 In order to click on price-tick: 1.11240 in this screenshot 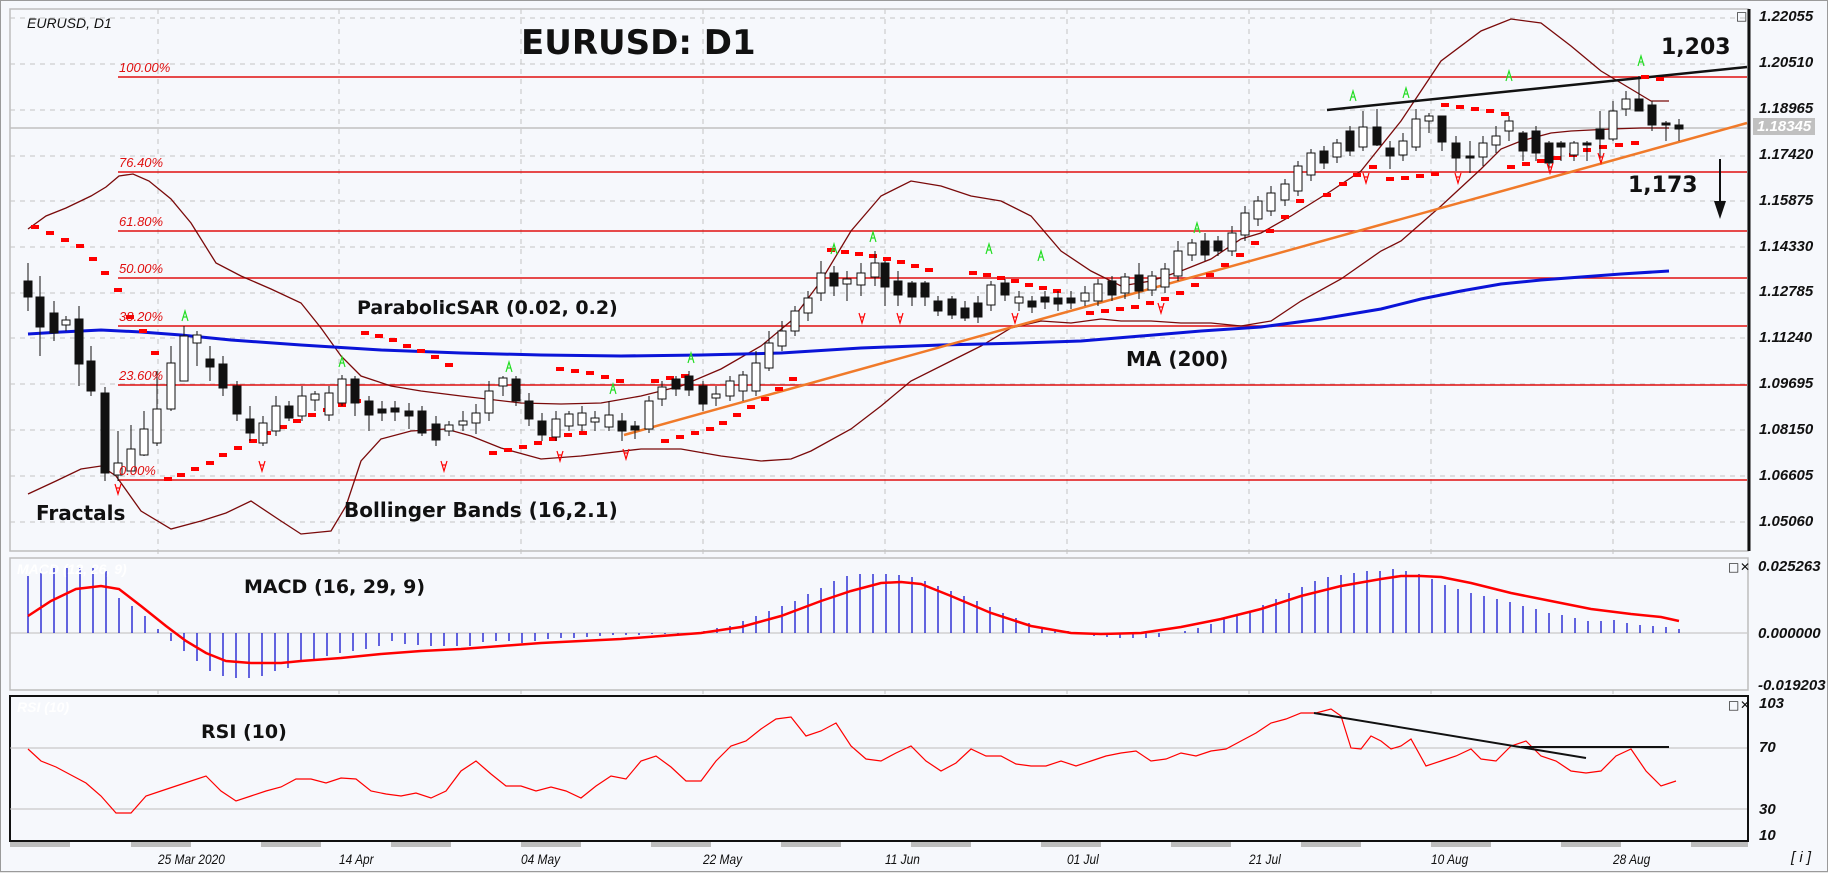, I will do `click(1786, 337)`.